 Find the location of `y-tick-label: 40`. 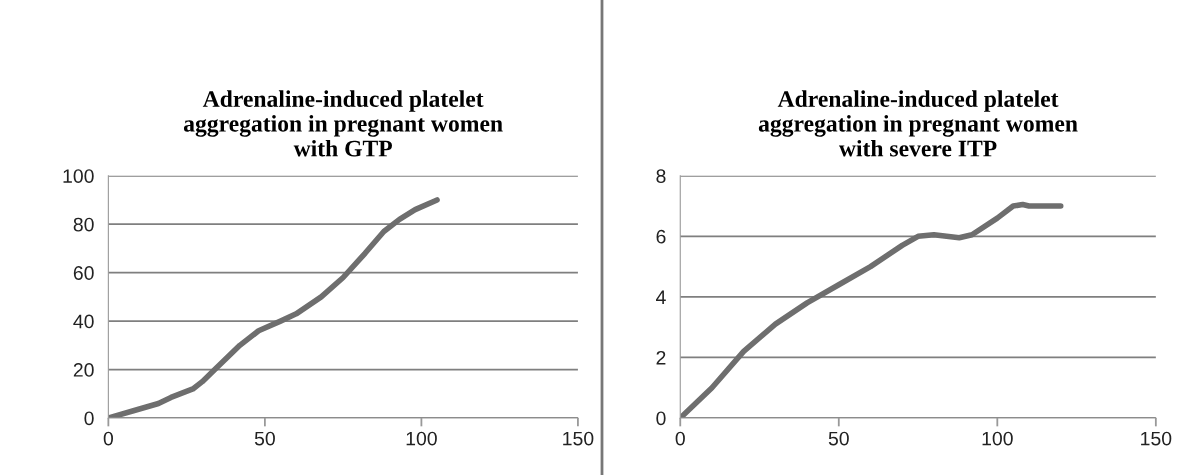

y-tick-label: 40 is located at coordinates (83, 321).